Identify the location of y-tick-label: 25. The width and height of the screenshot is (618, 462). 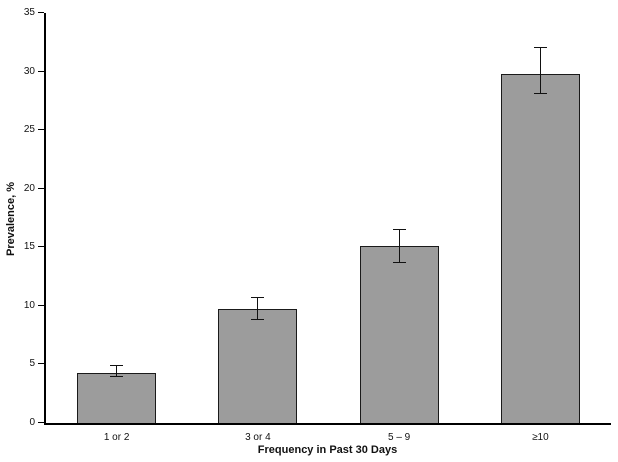
(29, 130).